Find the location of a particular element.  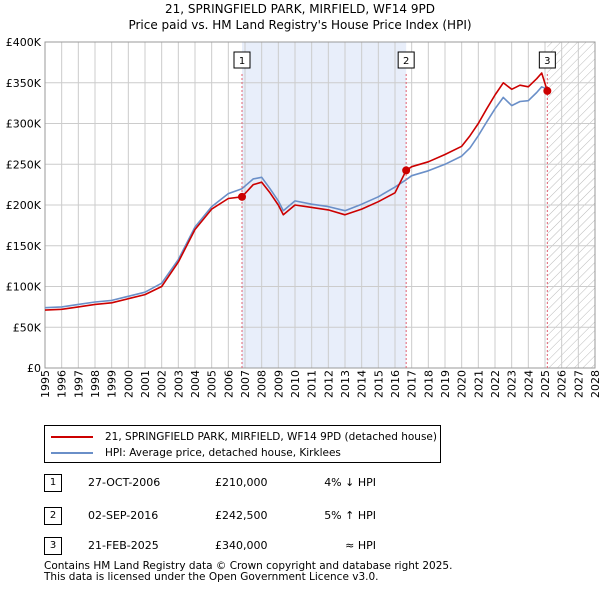

x-tick-label: 2024 is located at coordinates (528, 384).